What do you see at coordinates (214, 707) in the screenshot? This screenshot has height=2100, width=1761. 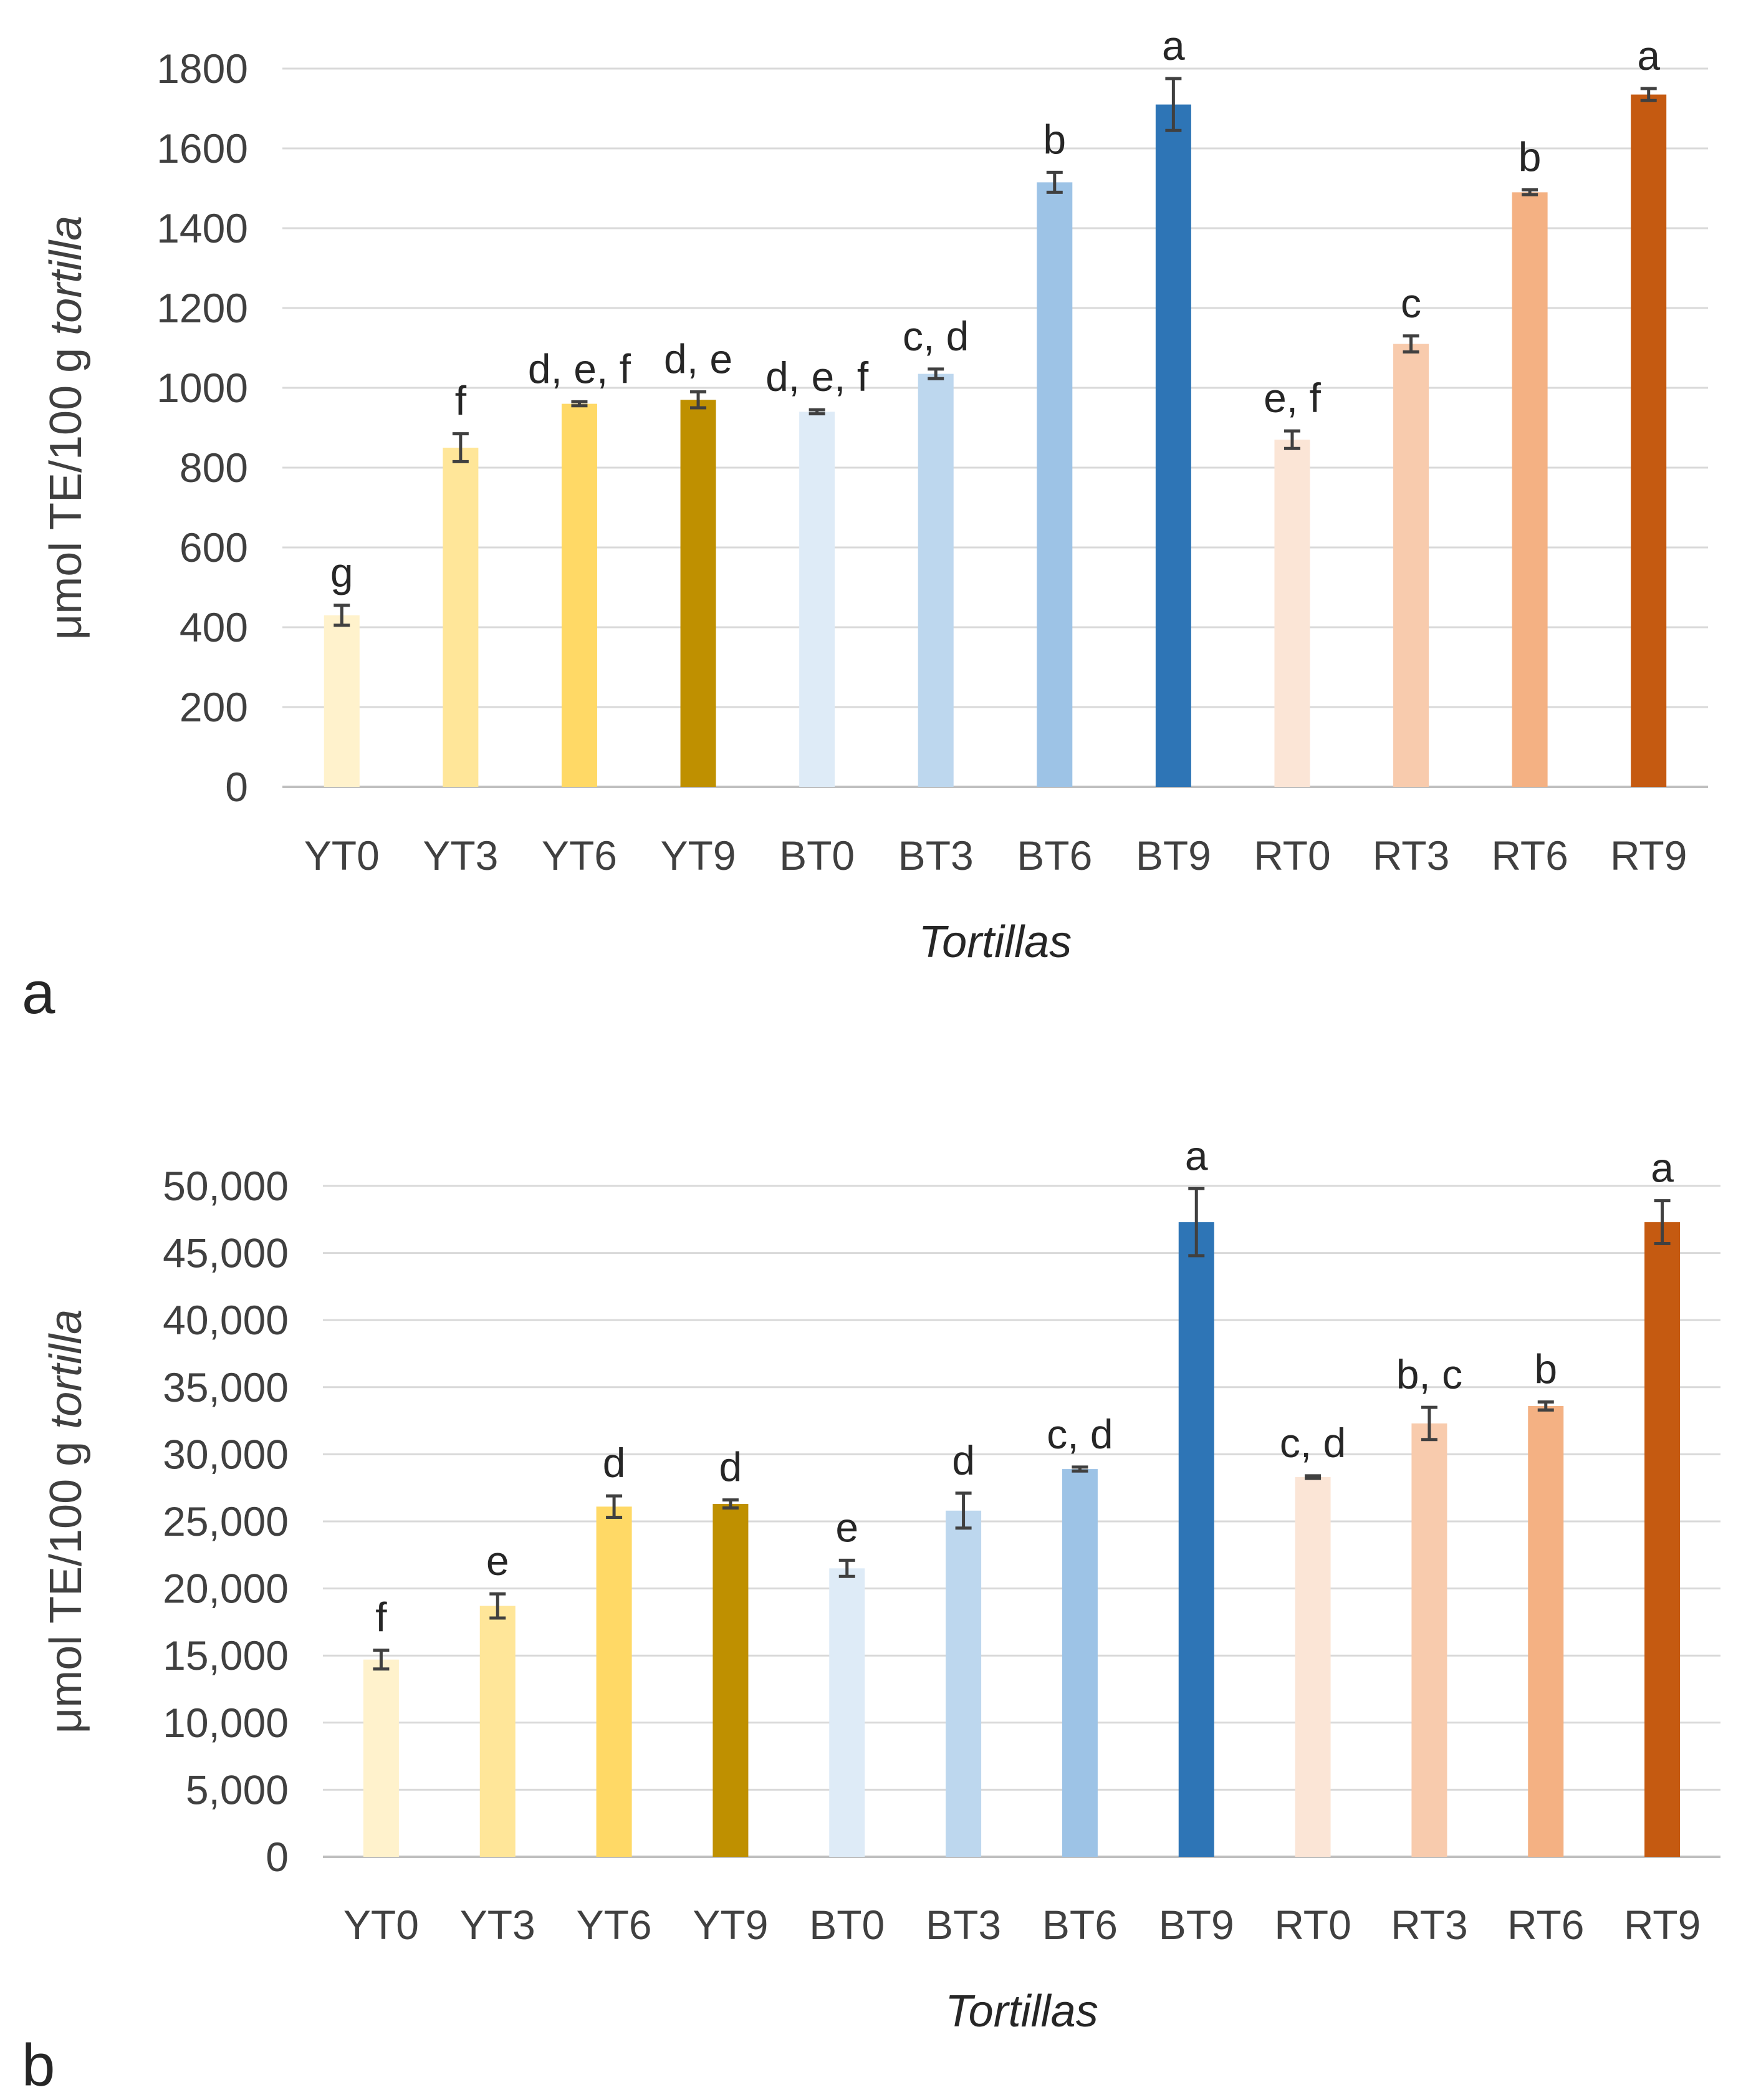 I see `y-tick-label: 200` at bounding box center [214, 707].